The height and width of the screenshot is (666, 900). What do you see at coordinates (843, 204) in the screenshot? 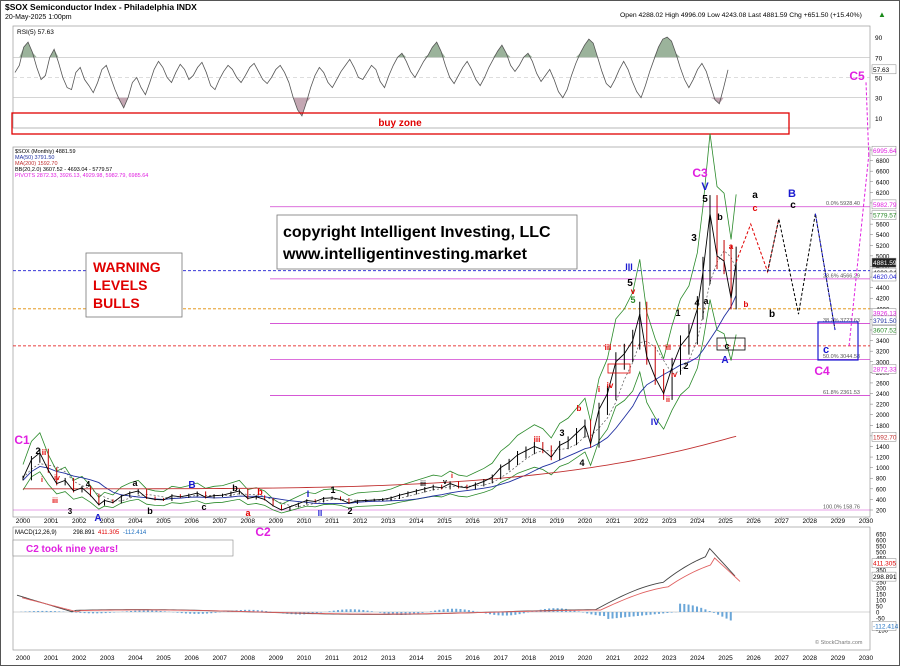
I see `fib-label: 0.0% 5928.40` at bounding box center [843, 204].